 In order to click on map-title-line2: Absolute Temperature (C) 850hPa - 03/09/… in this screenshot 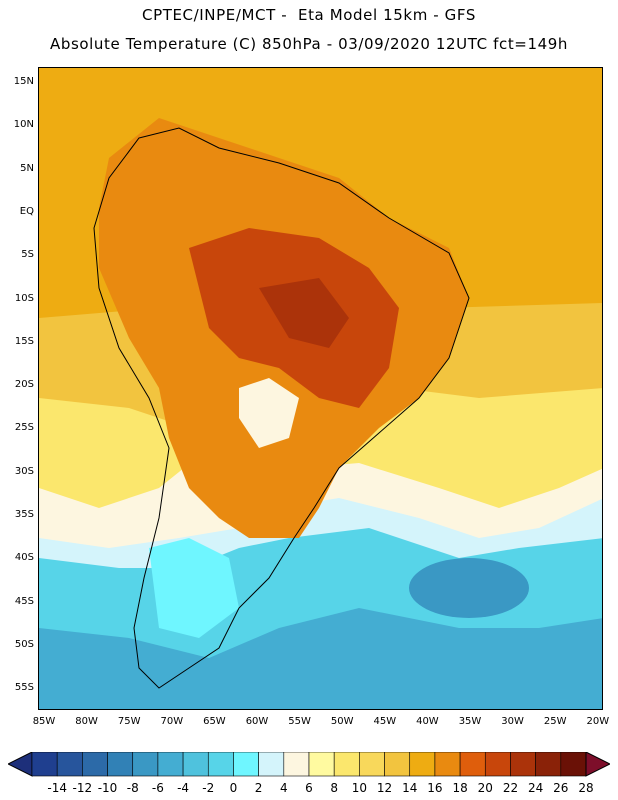, I will do `click(309, 44)`.